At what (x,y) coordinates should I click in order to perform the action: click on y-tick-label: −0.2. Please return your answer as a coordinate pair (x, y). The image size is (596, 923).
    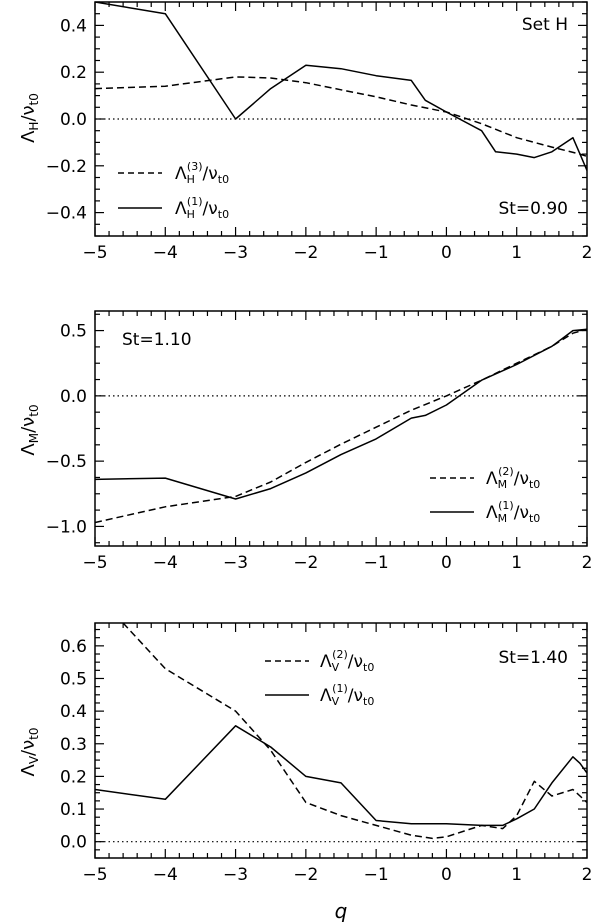
    Looking at the image, I should click on (66, 167).